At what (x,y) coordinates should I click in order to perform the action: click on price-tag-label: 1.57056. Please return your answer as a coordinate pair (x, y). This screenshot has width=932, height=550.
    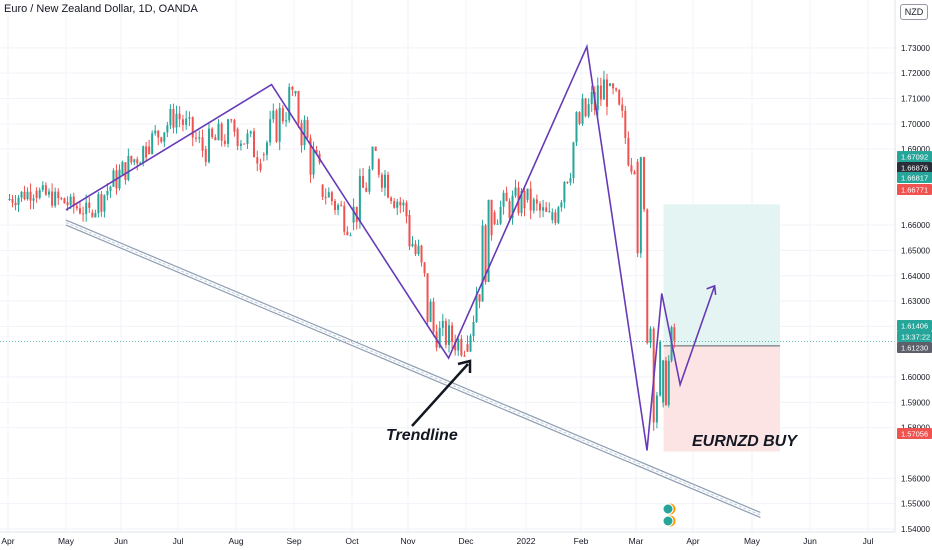
    Looking at the image, I should click on (914, 434).